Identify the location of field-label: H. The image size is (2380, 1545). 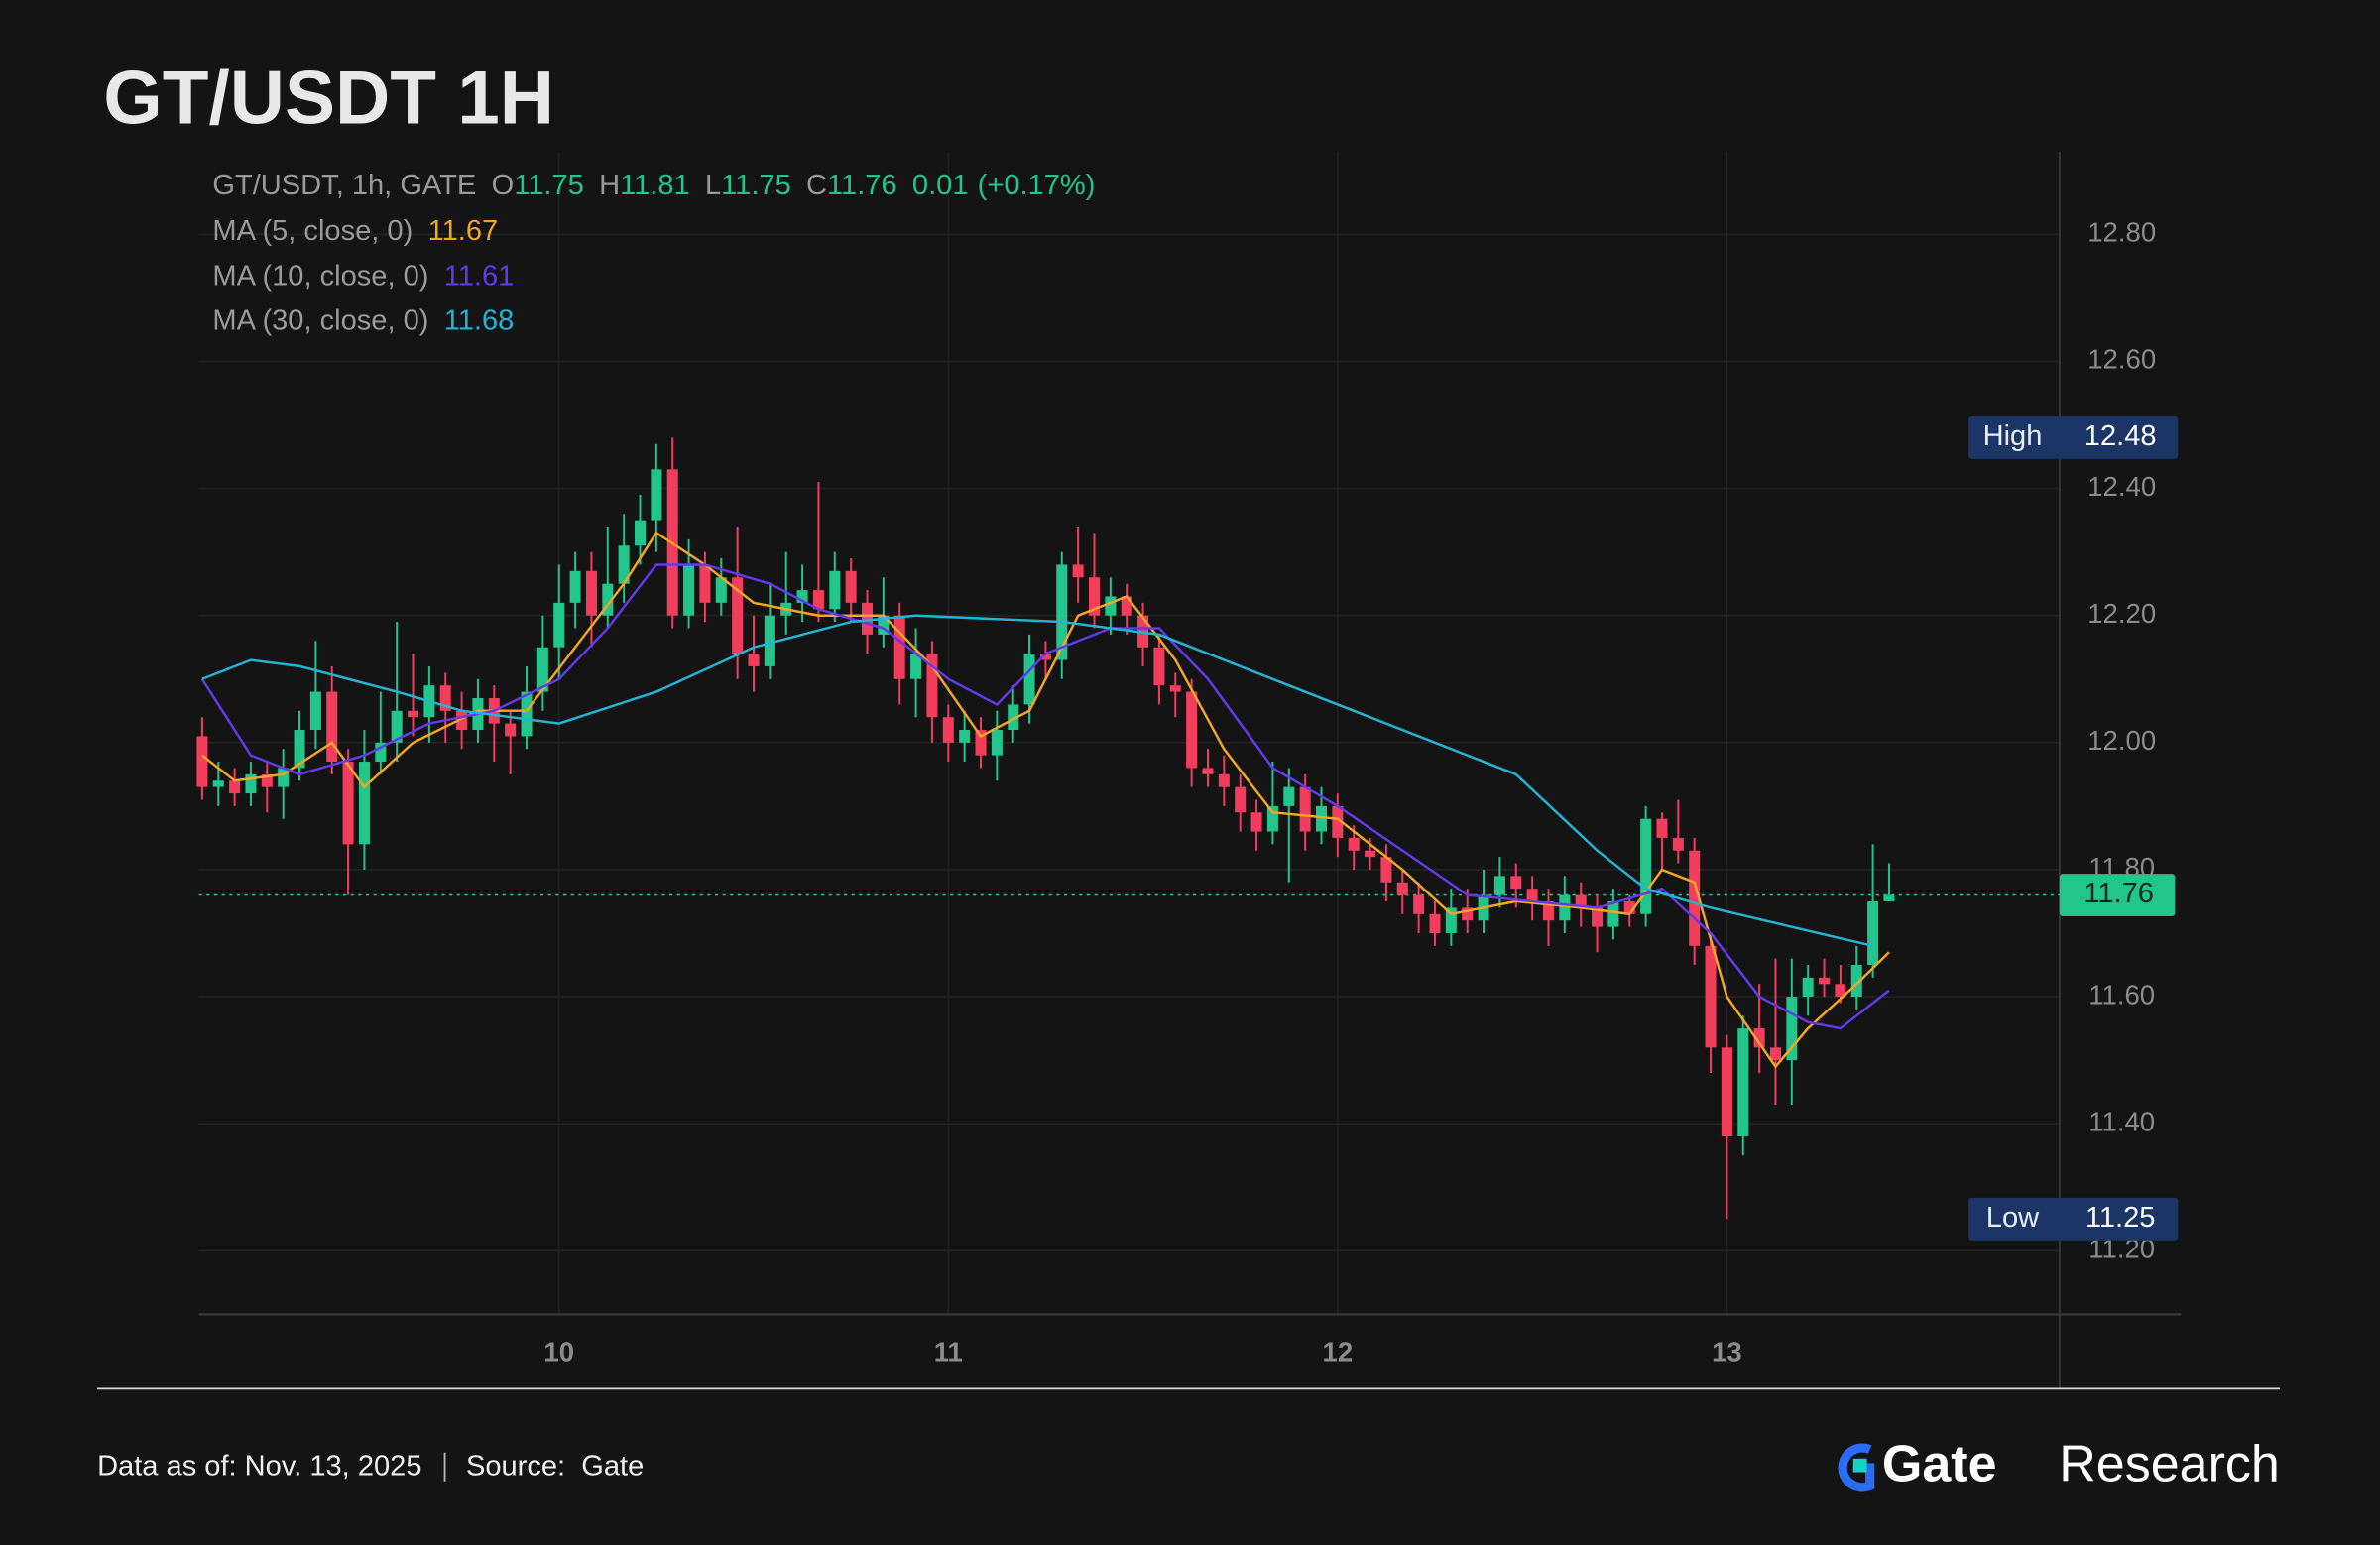
(609, 185).